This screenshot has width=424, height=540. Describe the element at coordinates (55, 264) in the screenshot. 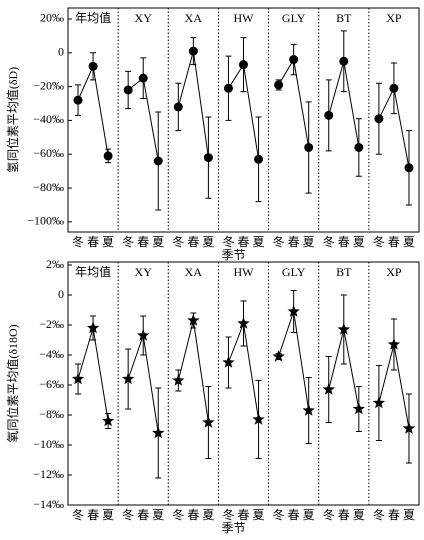

I see `y-tick-label: 2‰` at that location.